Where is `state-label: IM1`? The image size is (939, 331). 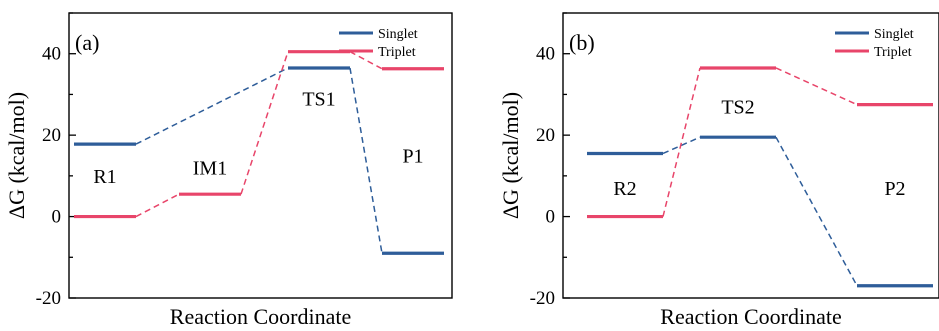
state-label: IM1 is located at coordinates (210, 169).